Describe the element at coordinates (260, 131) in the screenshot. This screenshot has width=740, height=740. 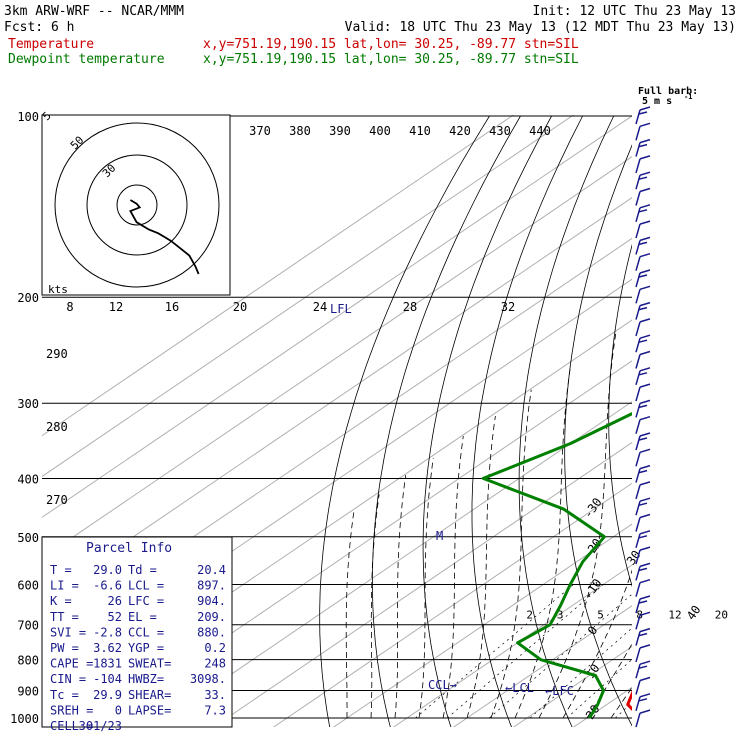
I see `theta-label: 370` at that location.